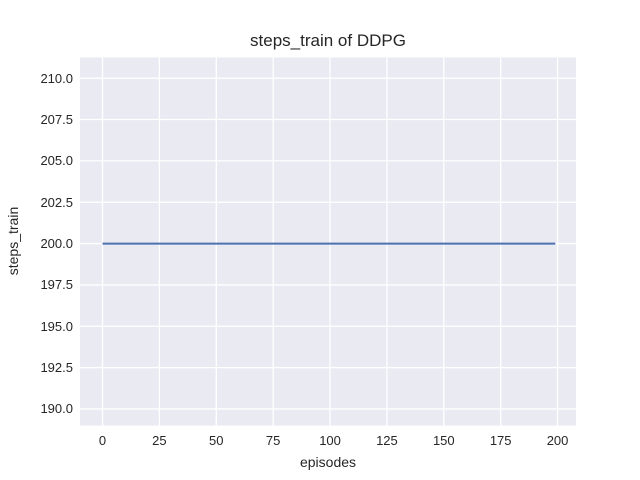 Image resolution: width=640 pixels, height=480 pixels. I want to click on x-tick-label: 100, so click(330, 440).